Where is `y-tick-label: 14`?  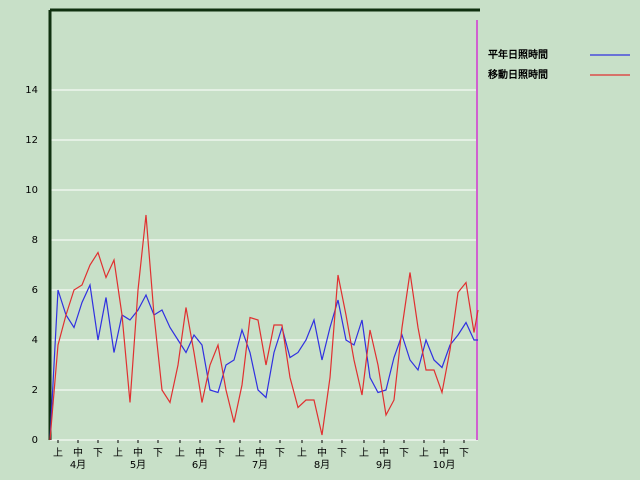
y-tick-label: 14 is located at coordinates (31, 90).